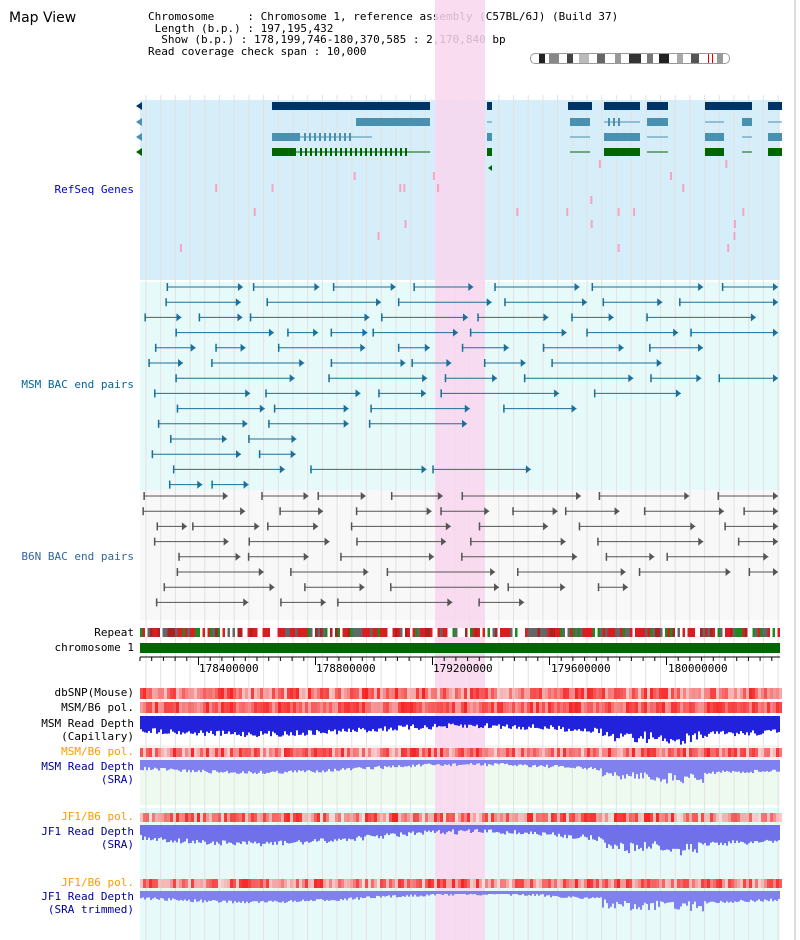 The width and height of the screenshot is (800, 940). What do you see at coordinates (77, 556) in the screenshot?
I see `label-b6n-bac: B6N BAC end pairs` at bounding box center [77, 556].